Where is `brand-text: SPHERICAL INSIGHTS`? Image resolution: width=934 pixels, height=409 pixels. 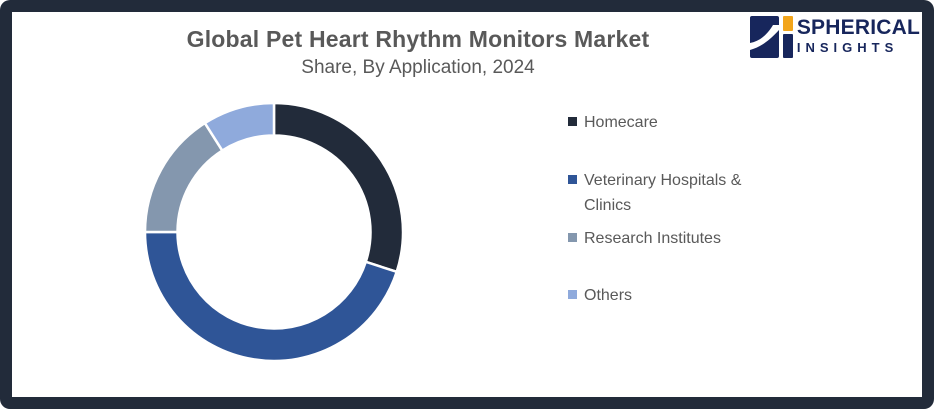
brand-text: SPHERICAL INSIGHTS is located at coordinates (858, 36).